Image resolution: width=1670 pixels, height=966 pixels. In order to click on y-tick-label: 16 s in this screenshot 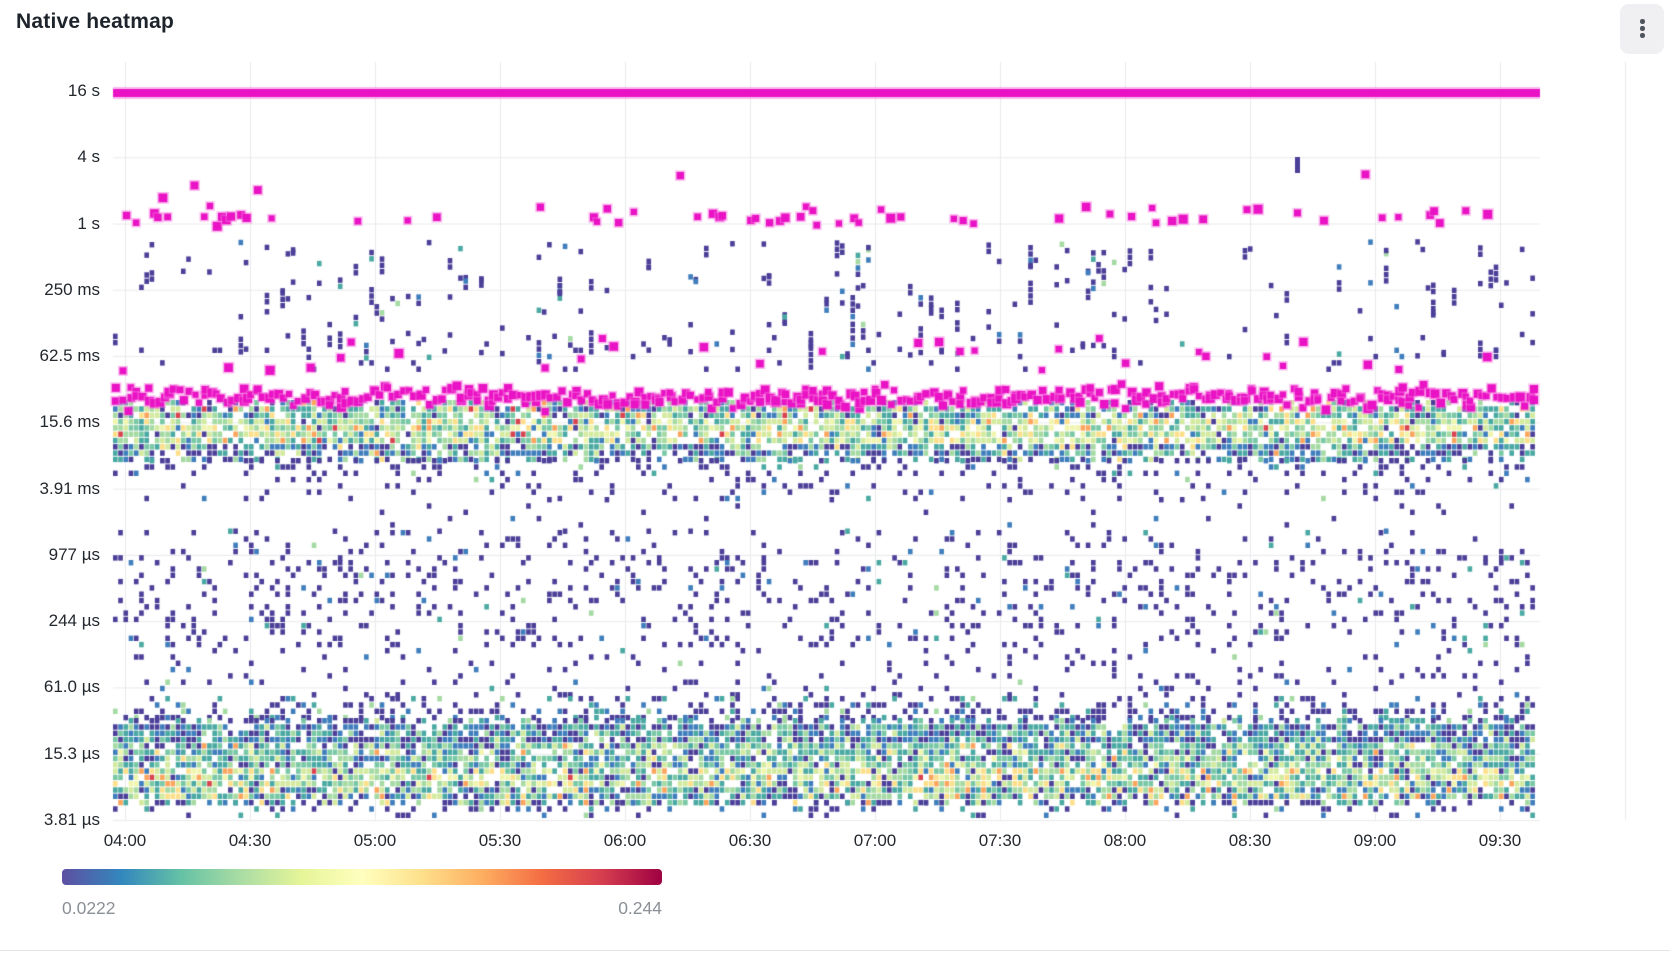, I will do `click(83, 90)`.